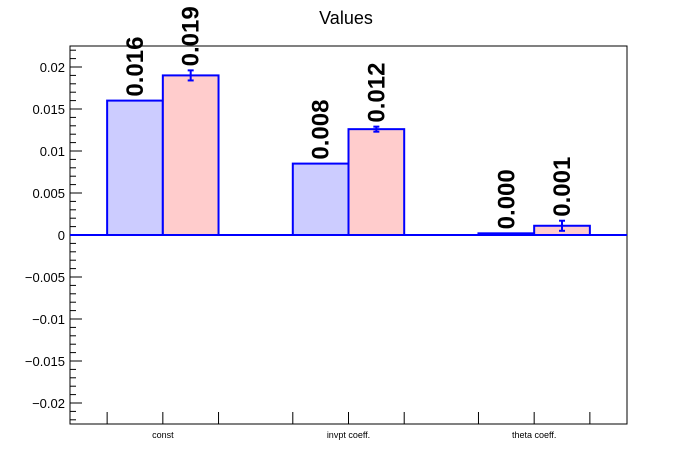 Image resolution: width=696 pixels, height=472 pixels. Describe the element at coordinates (52, 67) in the screenshot. I see `y-tick-label: 0.02` at that location.